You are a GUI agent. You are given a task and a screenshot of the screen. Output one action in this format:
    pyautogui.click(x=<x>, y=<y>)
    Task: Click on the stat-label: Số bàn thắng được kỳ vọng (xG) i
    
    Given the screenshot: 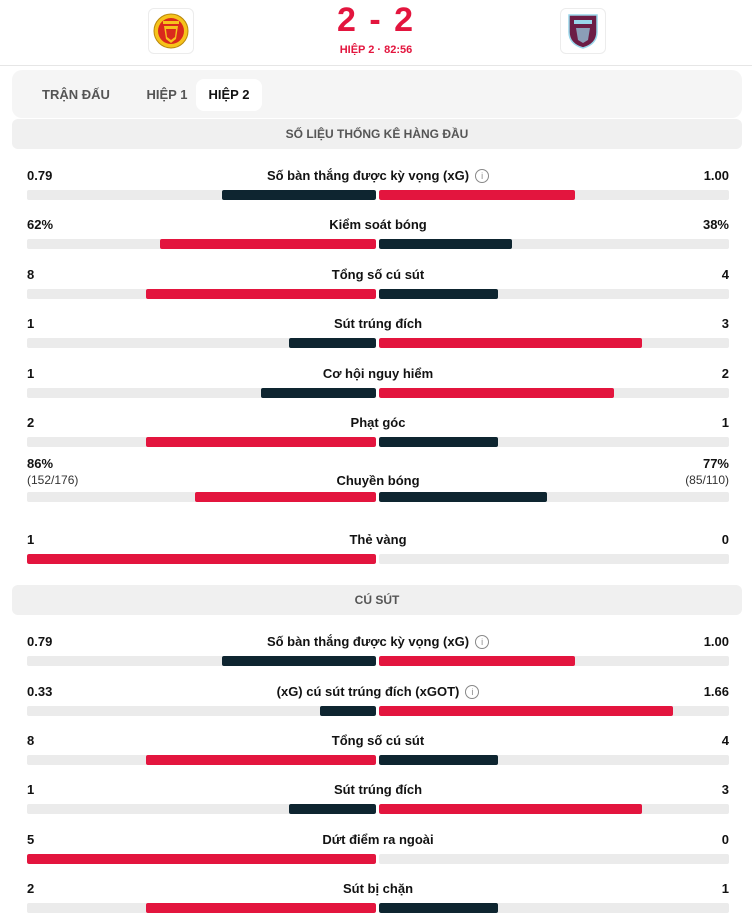 What is the action you would take?
    pyautogui.click(x=378, y=175)
    